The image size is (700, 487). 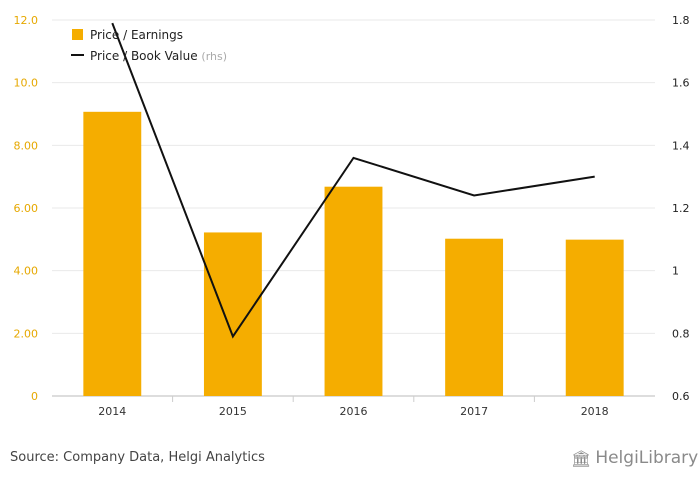 What do you see at coordinates (681, 333) in the screenshot?
I see `y-right-tick-label: 0.8` at bounding box center [681, 333].